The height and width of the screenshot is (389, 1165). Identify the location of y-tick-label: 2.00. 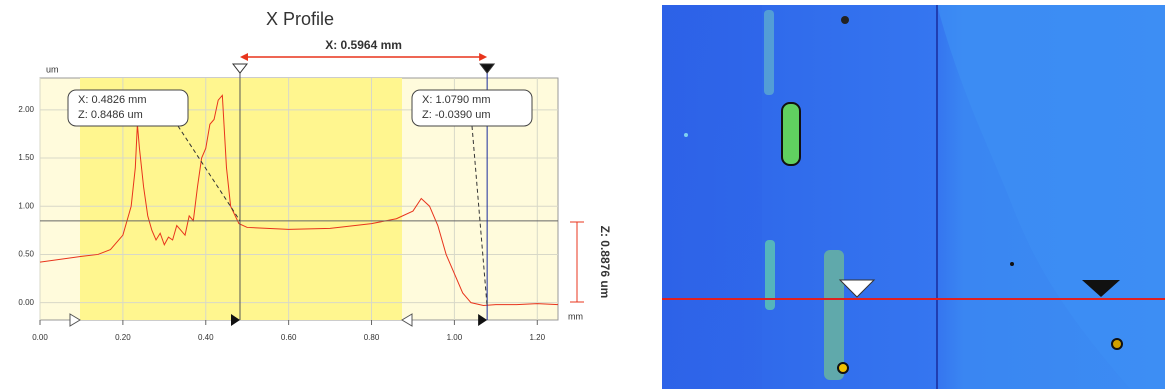
(26, 109).